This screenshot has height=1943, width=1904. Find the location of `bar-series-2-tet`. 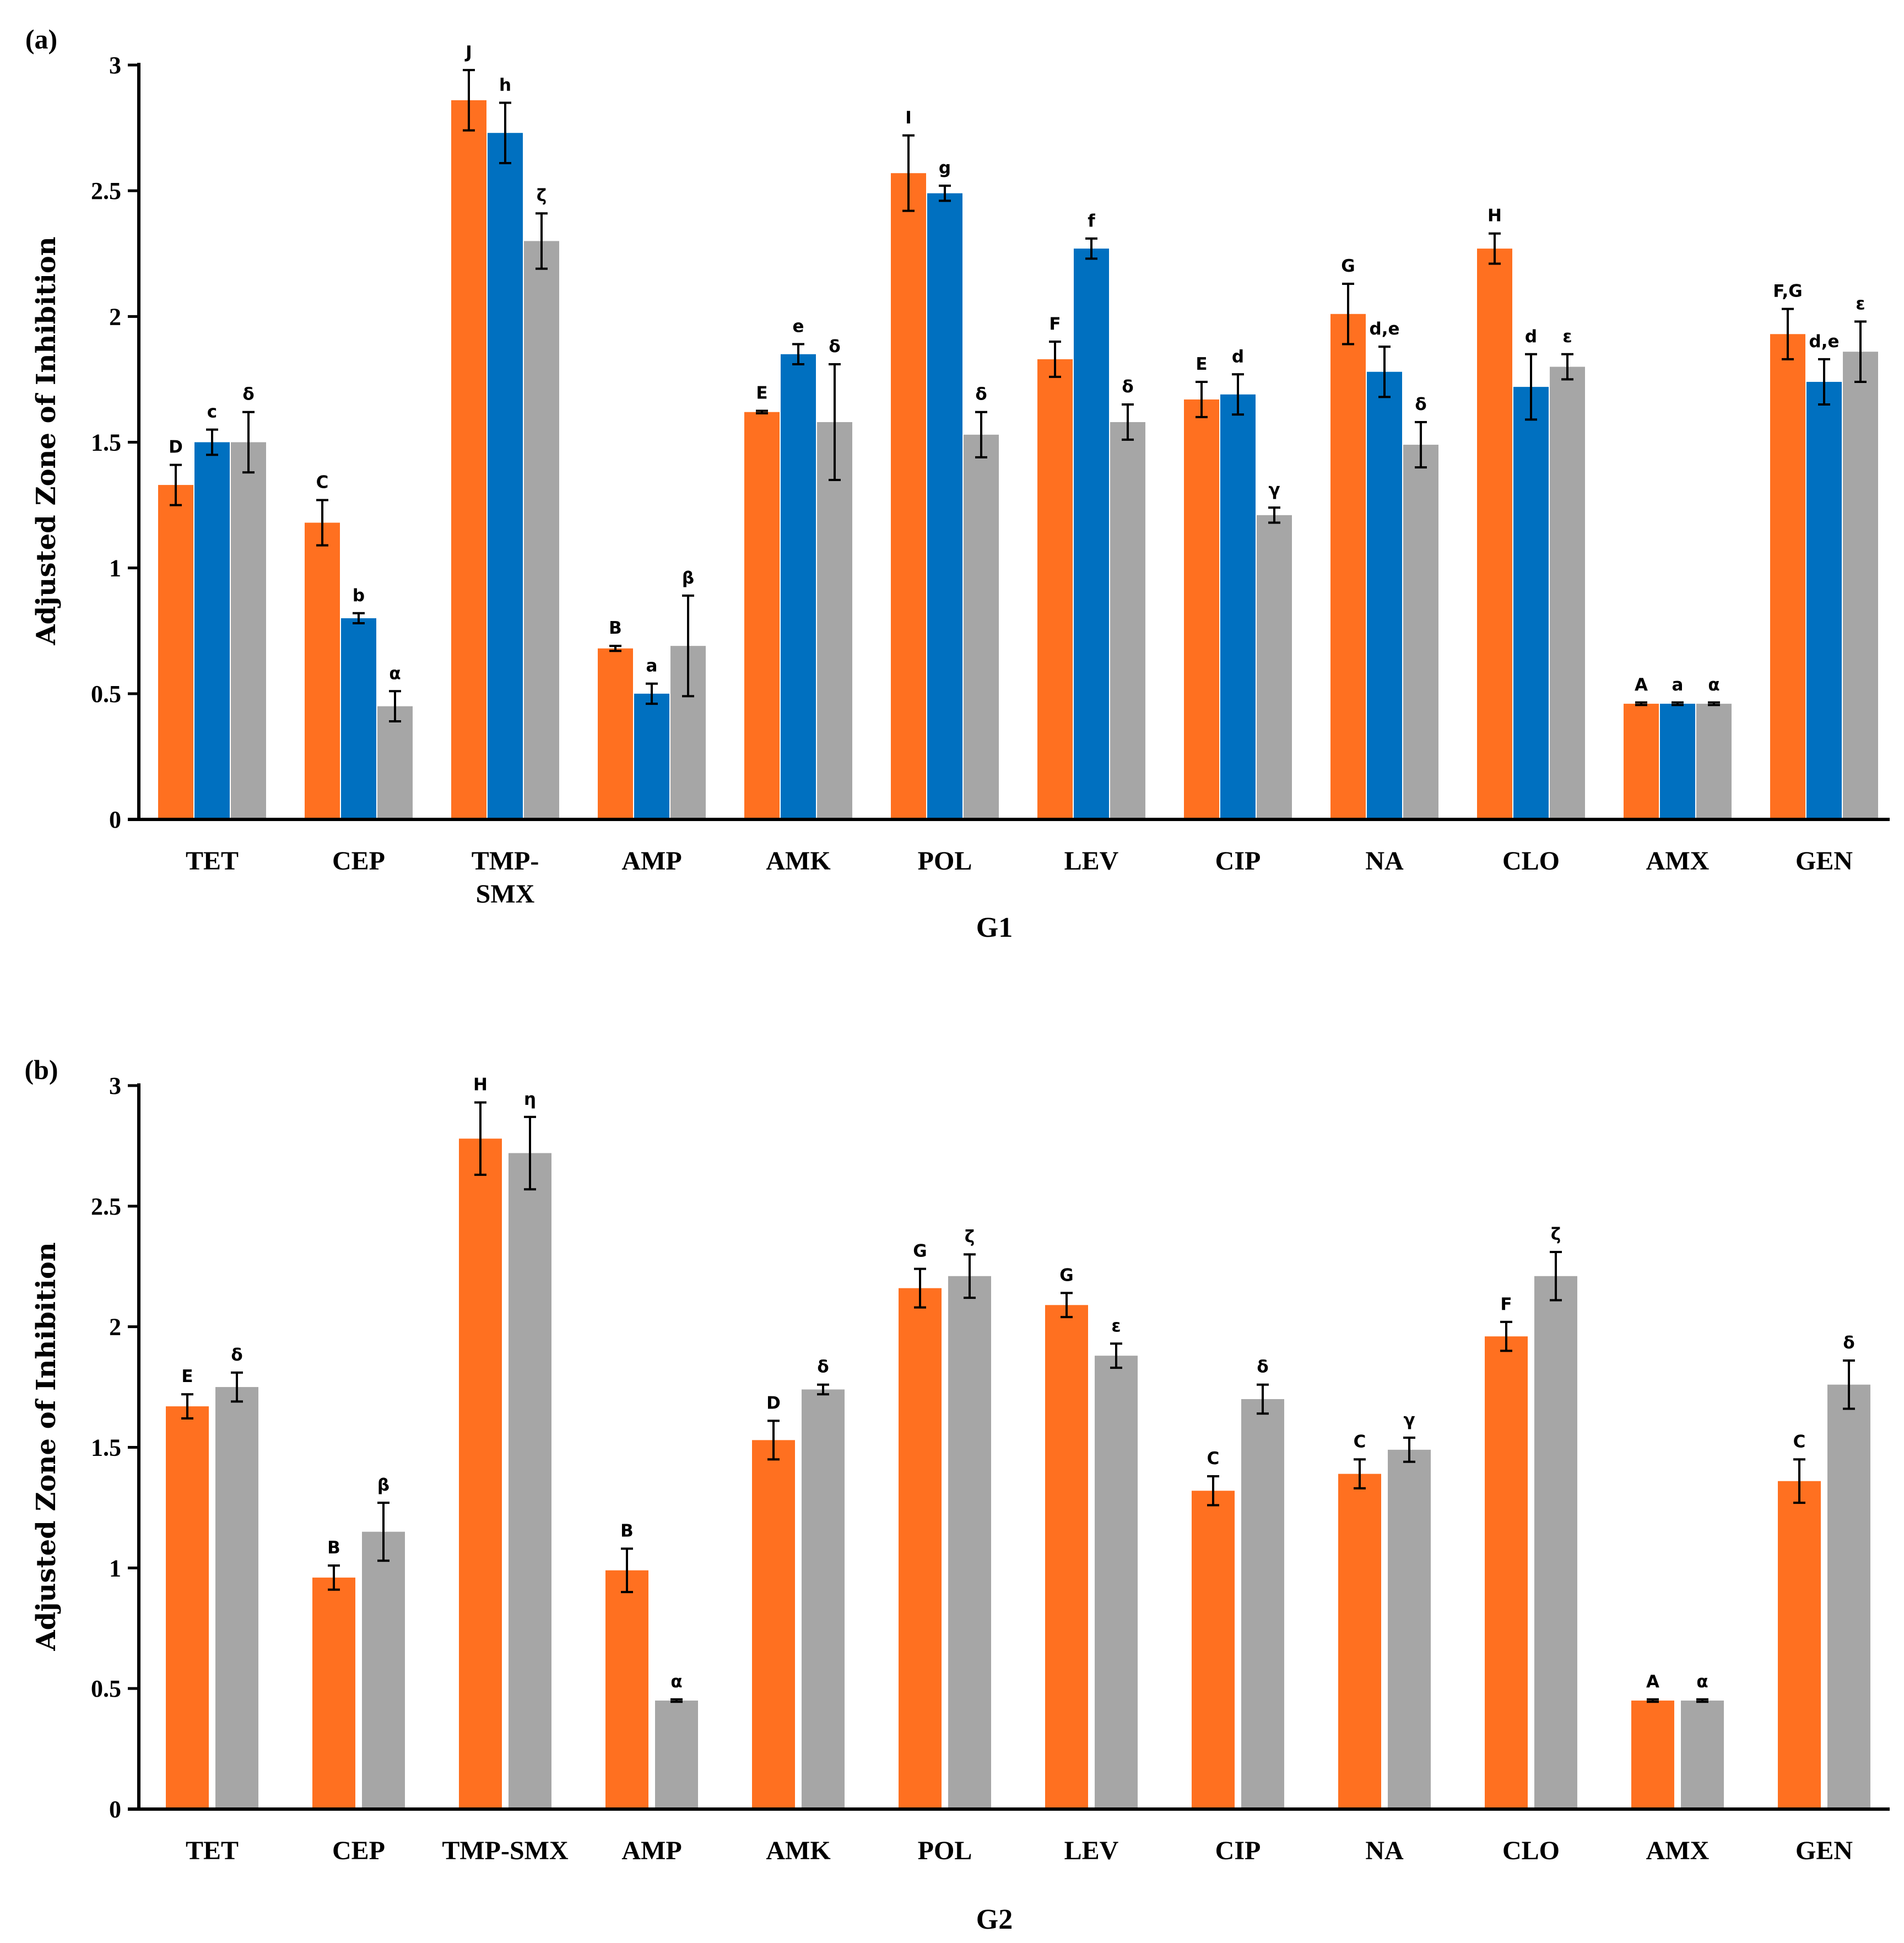

bar-series-2-tet is located at coordinates (212, 630).